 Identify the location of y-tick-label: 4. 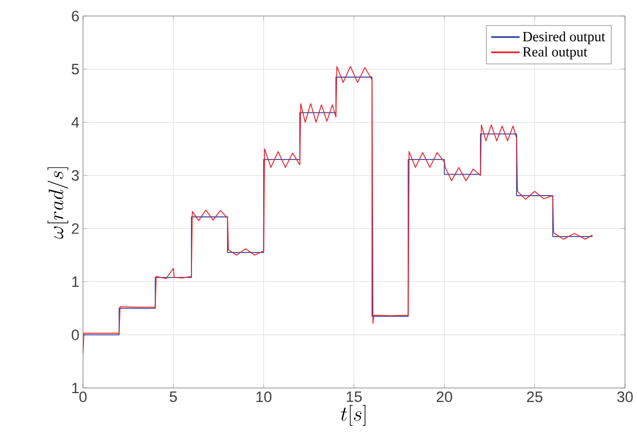
(75, 122).